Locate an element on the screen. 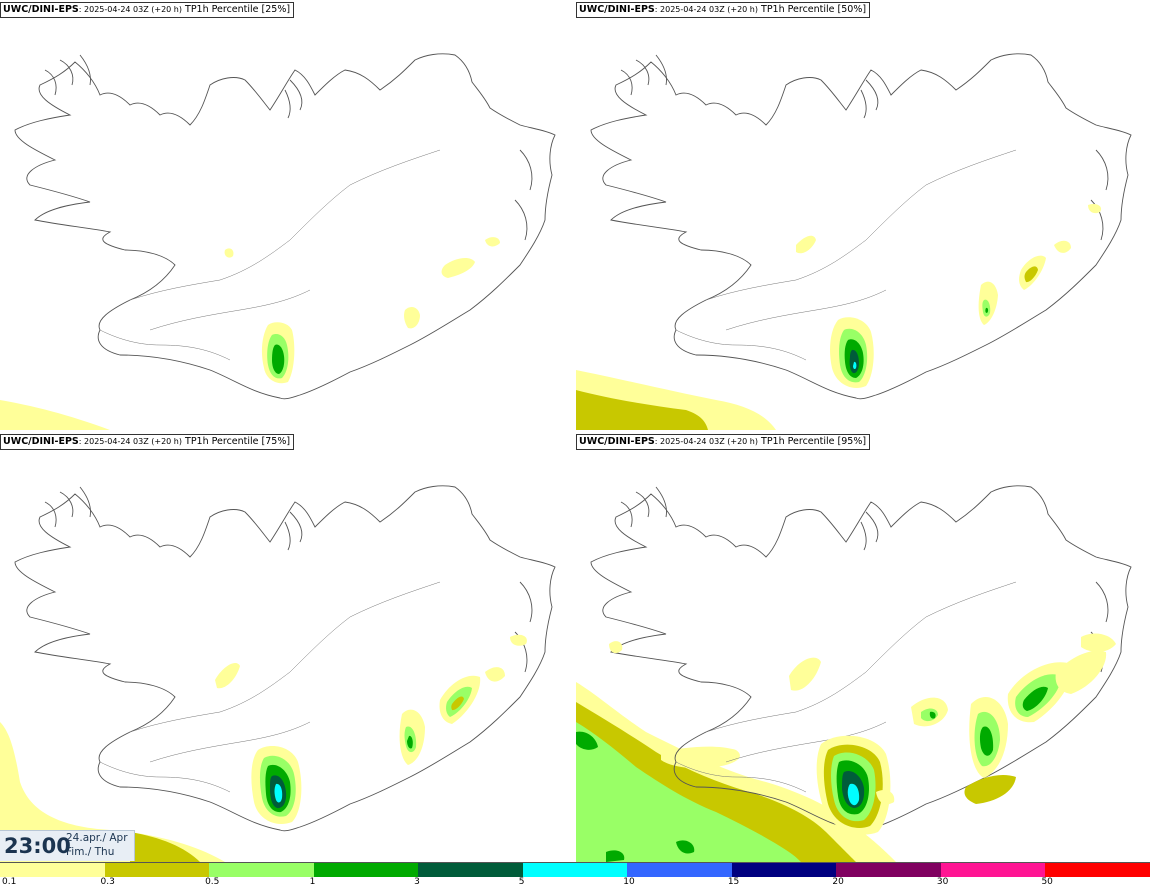 The image size is (1150, 891). color-legend: 0.1 0.3 0.5 1 3 5 10 15 20 30 50 is located at coordinates (575, 876).